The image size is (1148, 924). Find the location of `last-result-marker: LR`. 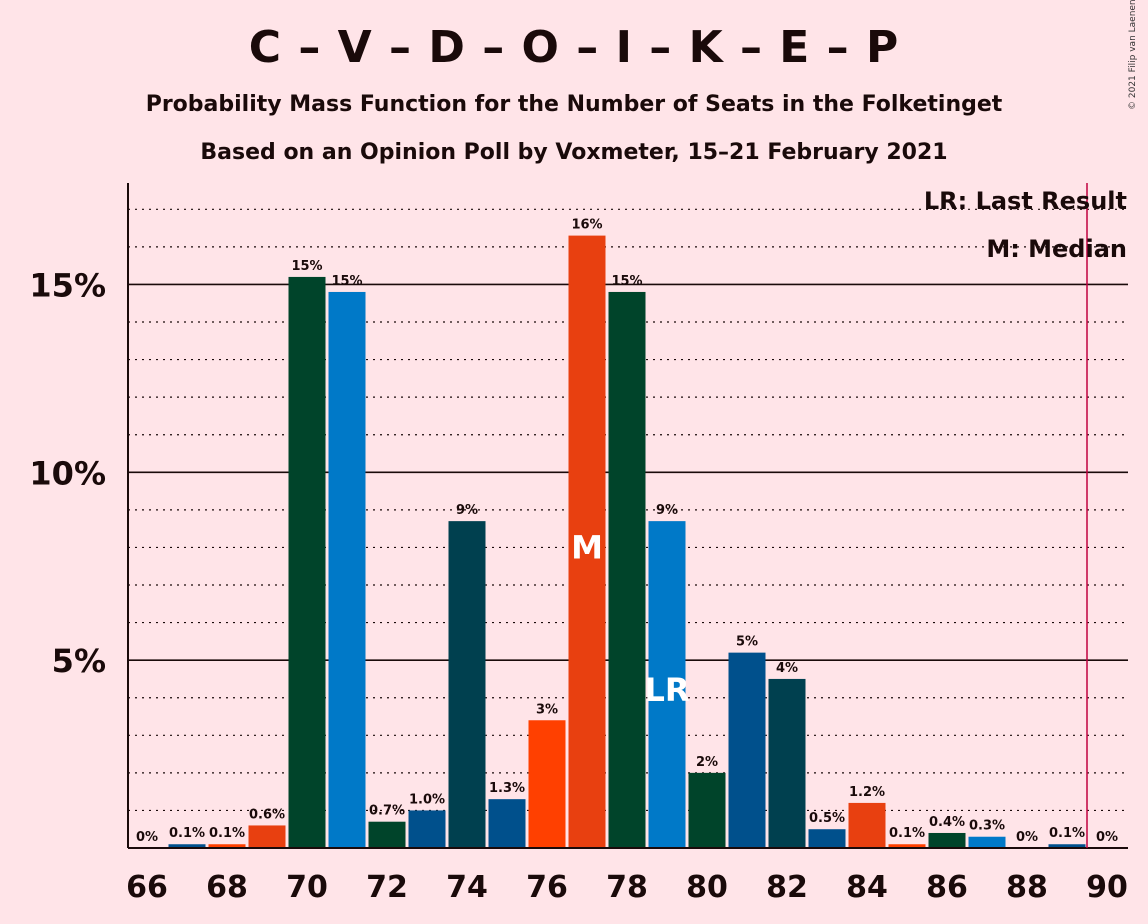

last-result-marker: LR is located at coordinates (666, 690).